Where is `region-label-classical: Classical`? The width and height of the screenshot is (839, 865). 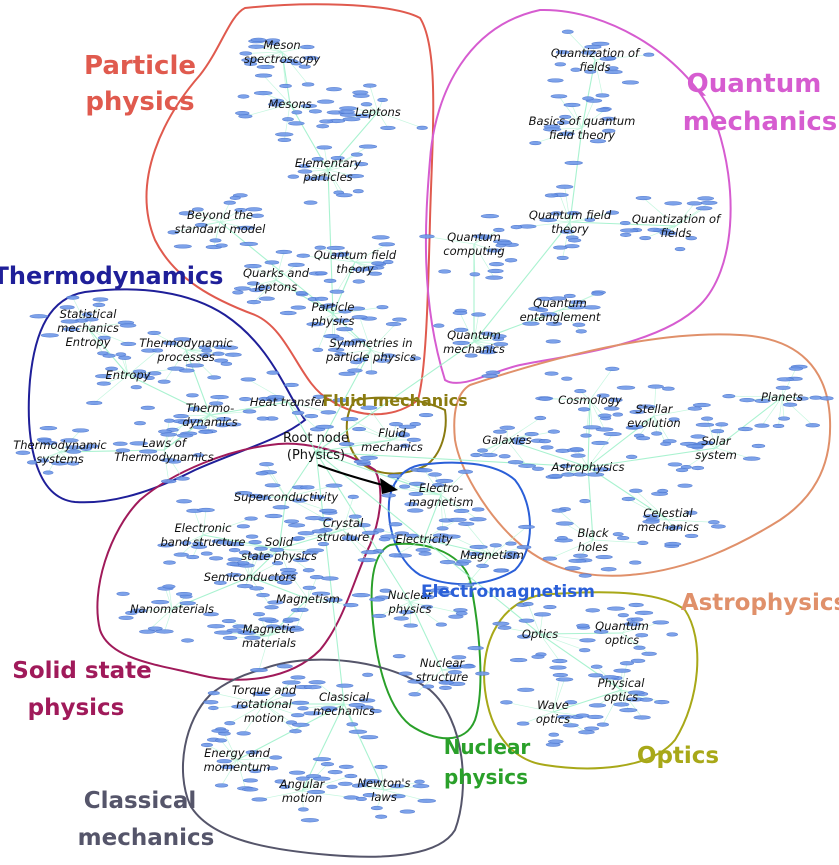 region-label-classical: Classical is located at coordinates (140, 801).